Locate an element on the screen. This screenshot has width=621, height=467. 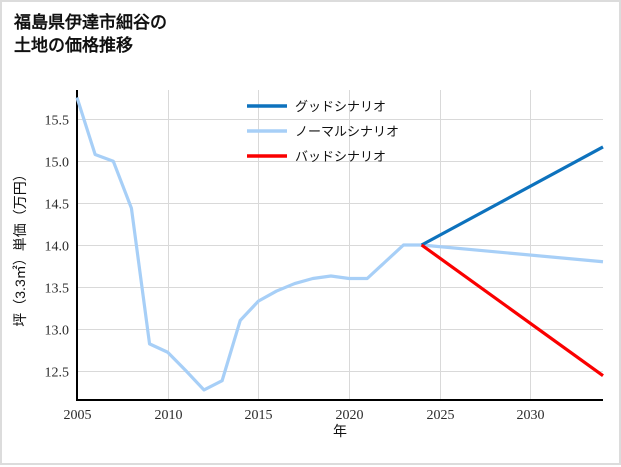
x-tick-label: 2025 is located at coordinates (441, 415).